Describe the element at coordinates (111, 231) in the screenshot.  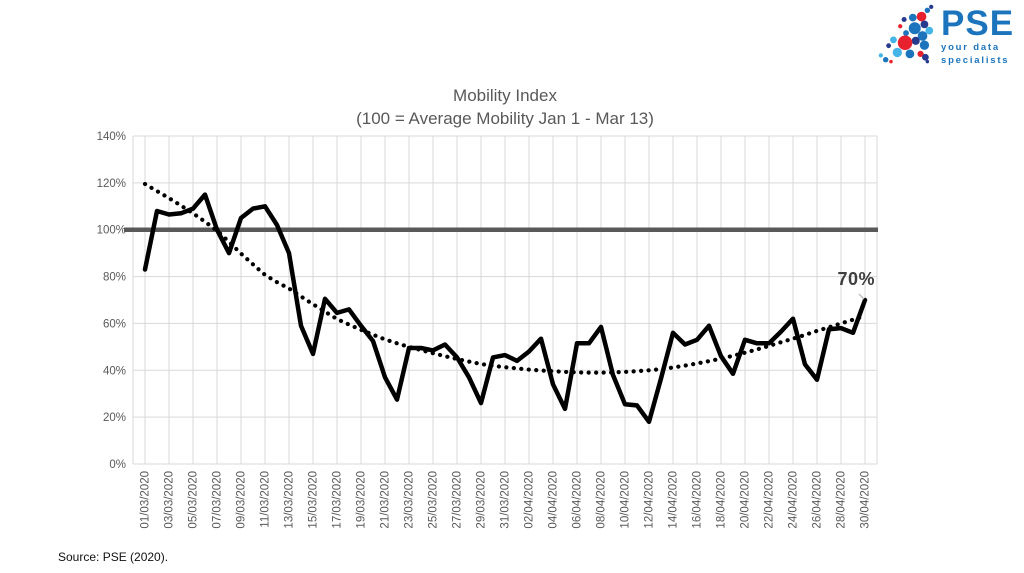
I see `y-axis-tick-label: 100%` at that location.